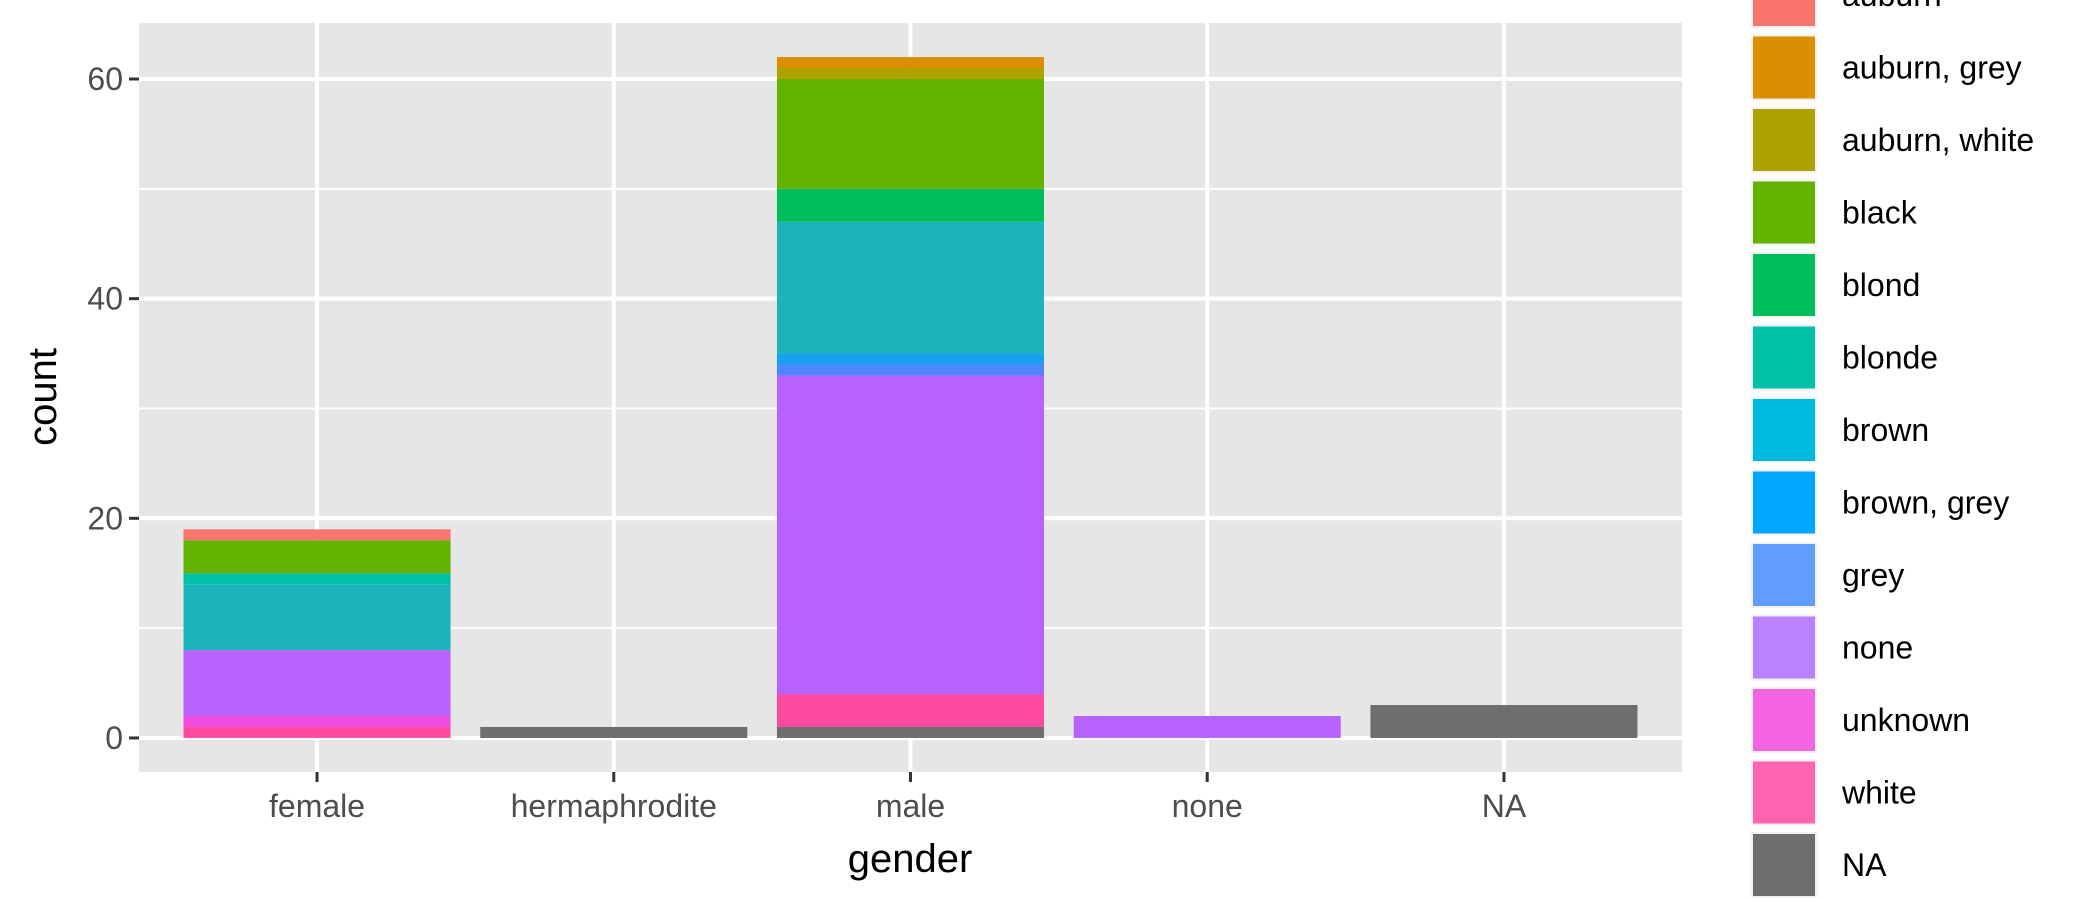  I want to click on bar-segment-male-NA, so click(910, 732).